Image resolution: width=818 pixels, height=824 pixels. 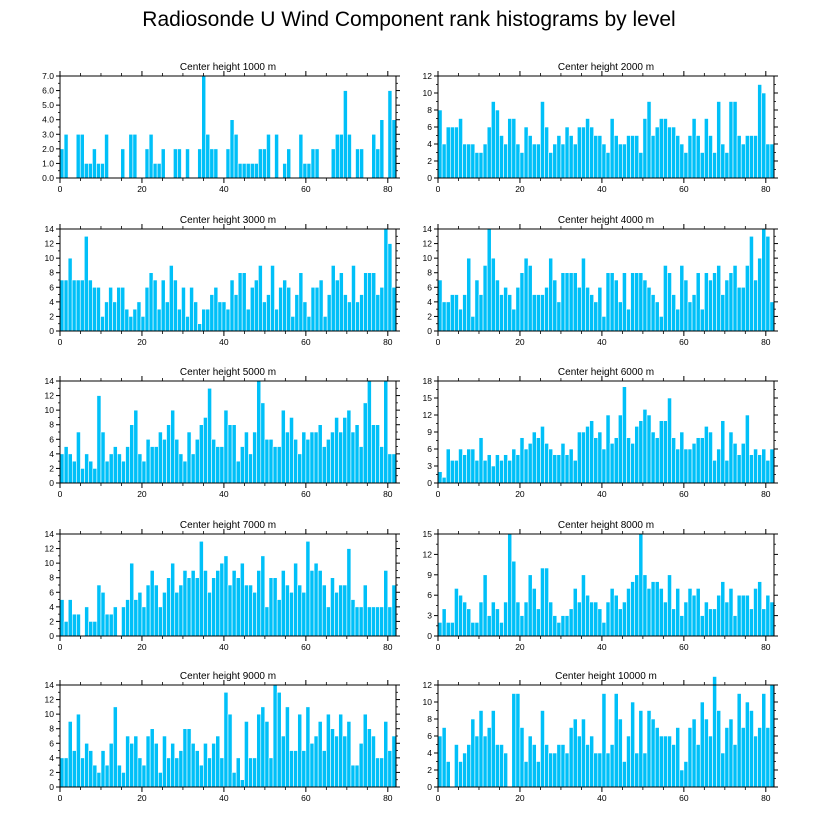 What do you see at coordinates (51, 578) in the screenshot?
I see `y-tick-label: 8` at bounding box center [51, 578].